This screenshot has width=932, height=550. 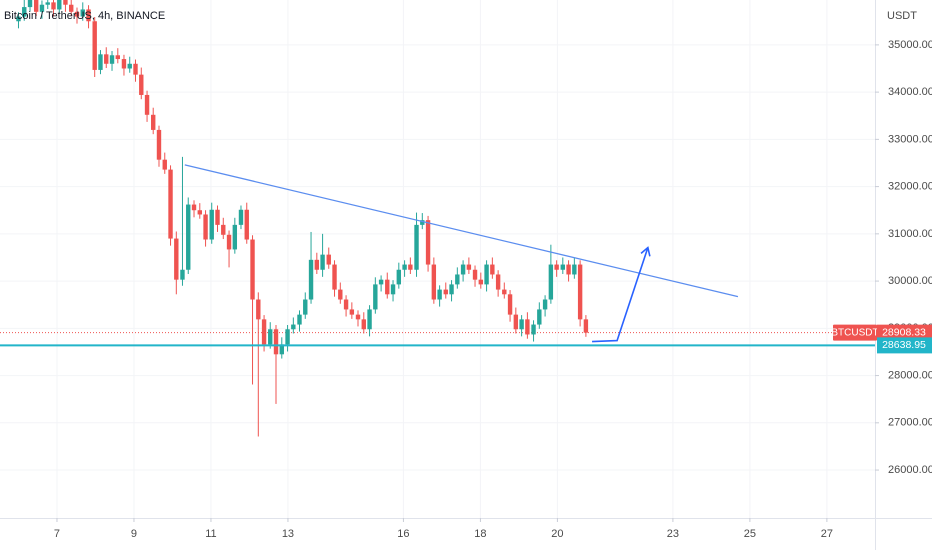 I want to click on y-tick-label: 33000.00, so click(x=910, y=139).